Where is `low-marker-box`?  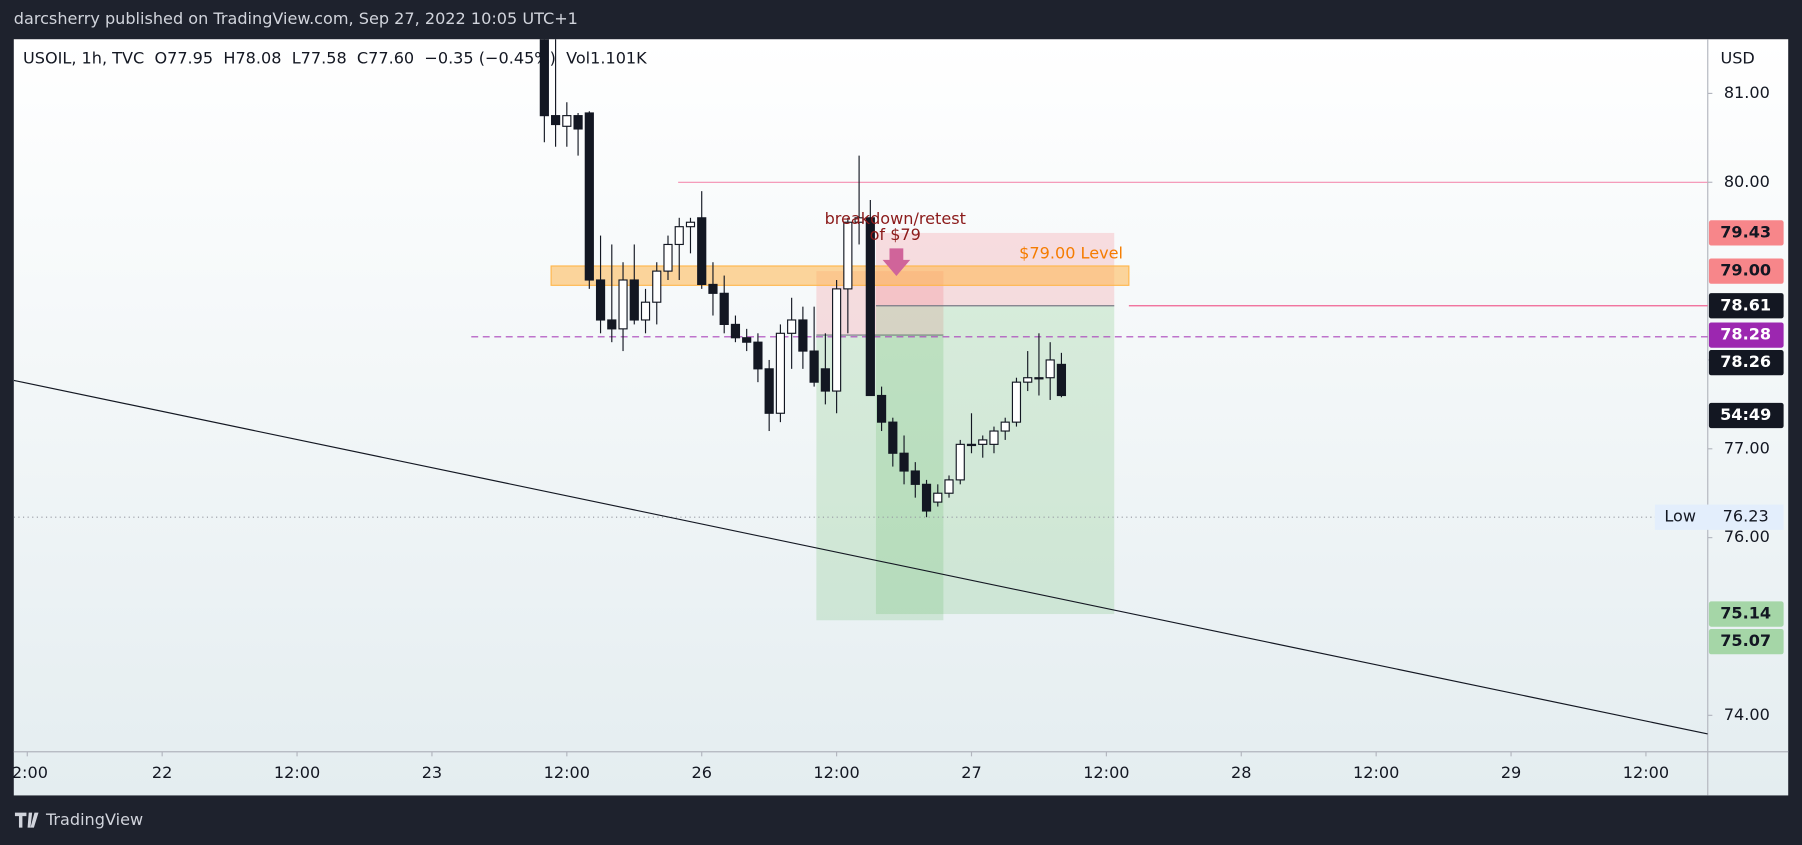
low-marker-box is located at coordinates (1719, 517).